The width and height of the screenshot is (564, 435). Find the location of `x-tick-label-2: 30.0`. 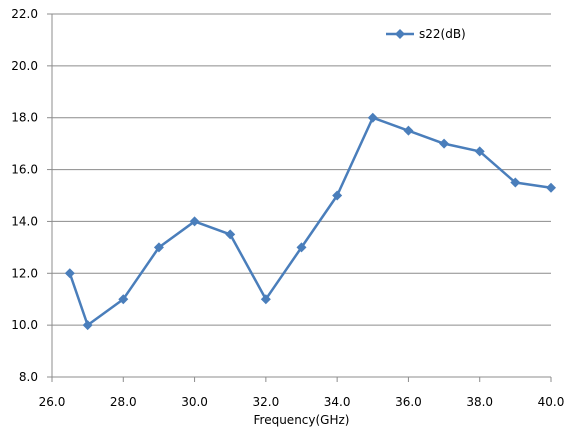

x-tick-label-2: 30.0 is located at coordinates (194, 402).